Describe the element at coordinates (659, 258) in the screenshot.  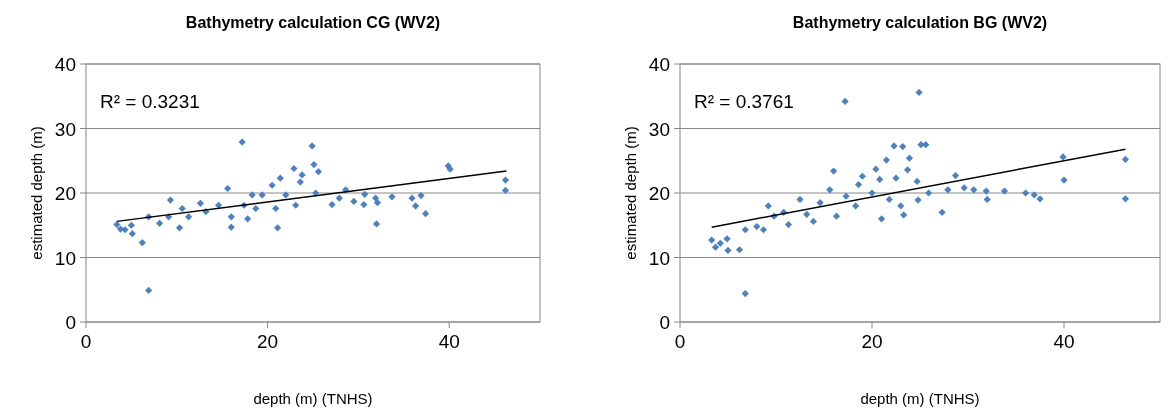
I see `y-tick-label: 10` at that location.